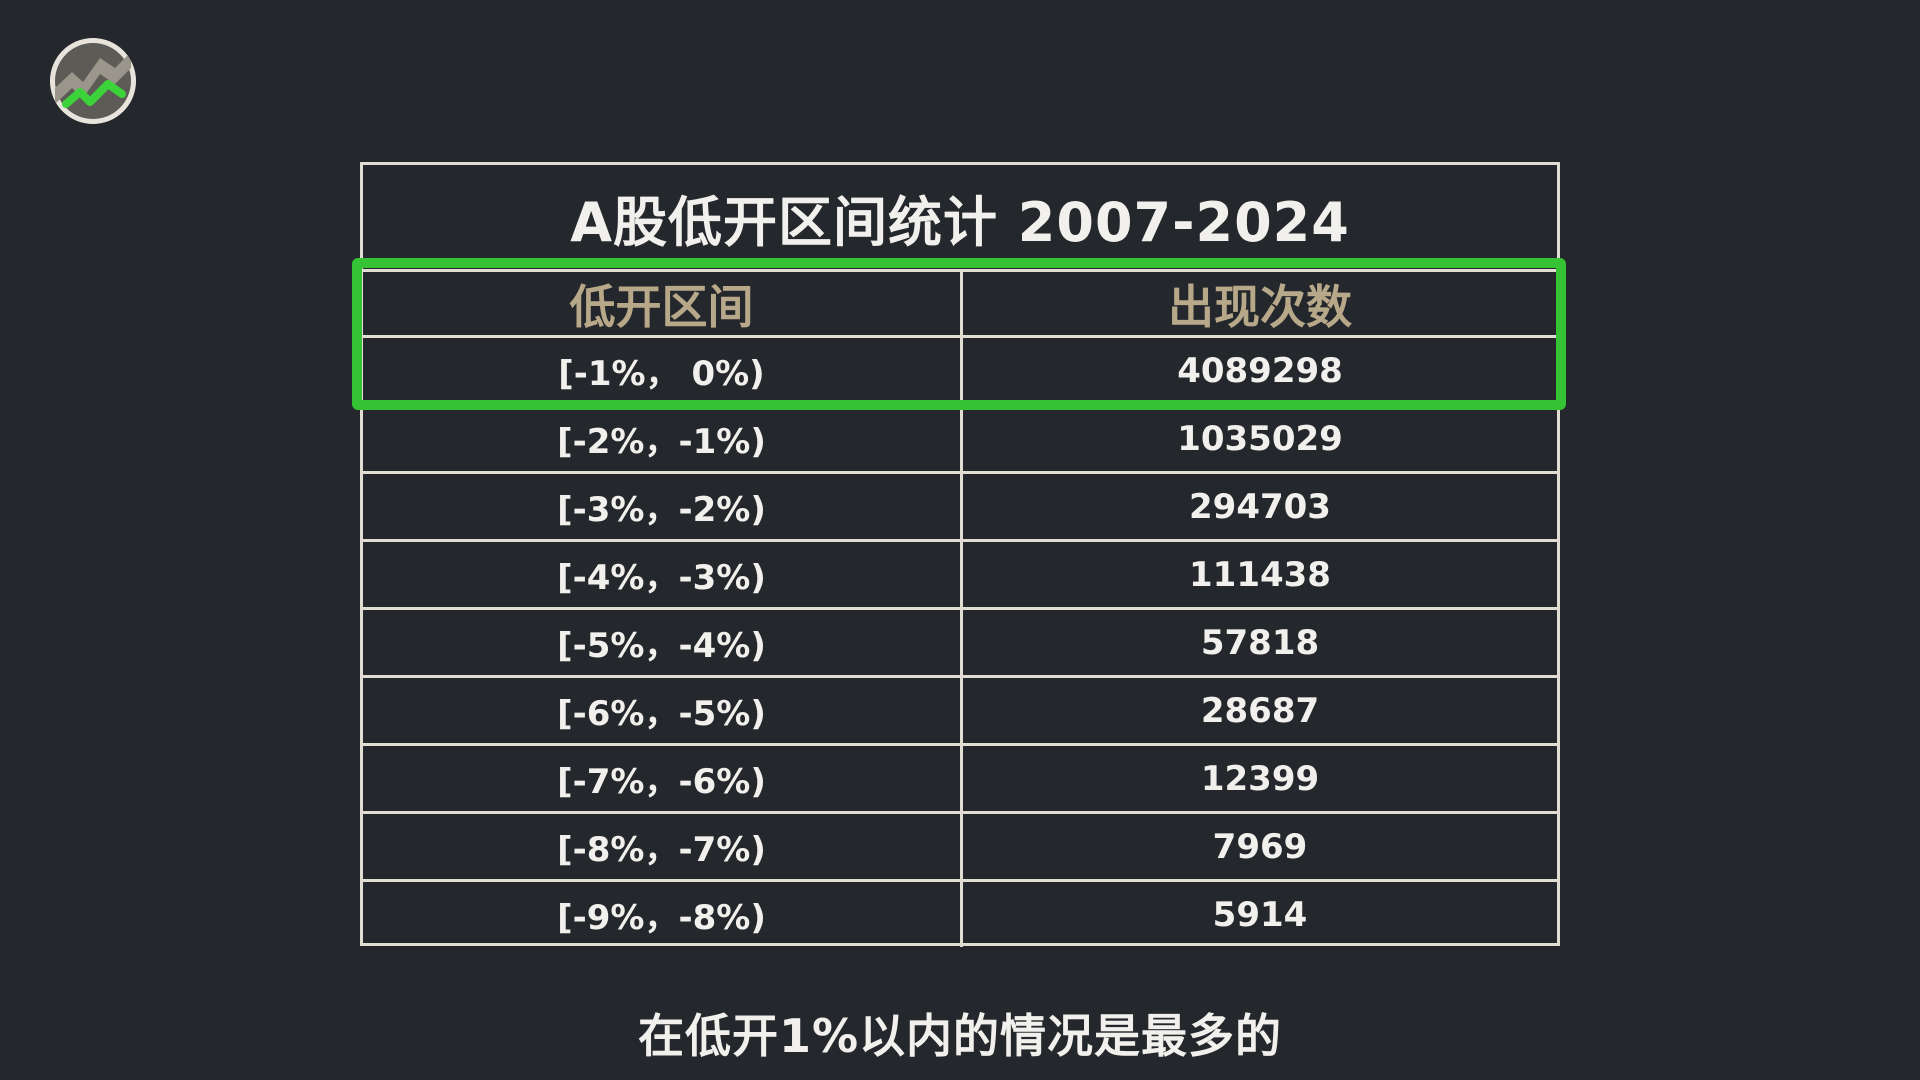  What do you see at coordinates (1260, 846) in the screenshot?
I see `count-cell: 7969` at bounding box center [1260, 846].